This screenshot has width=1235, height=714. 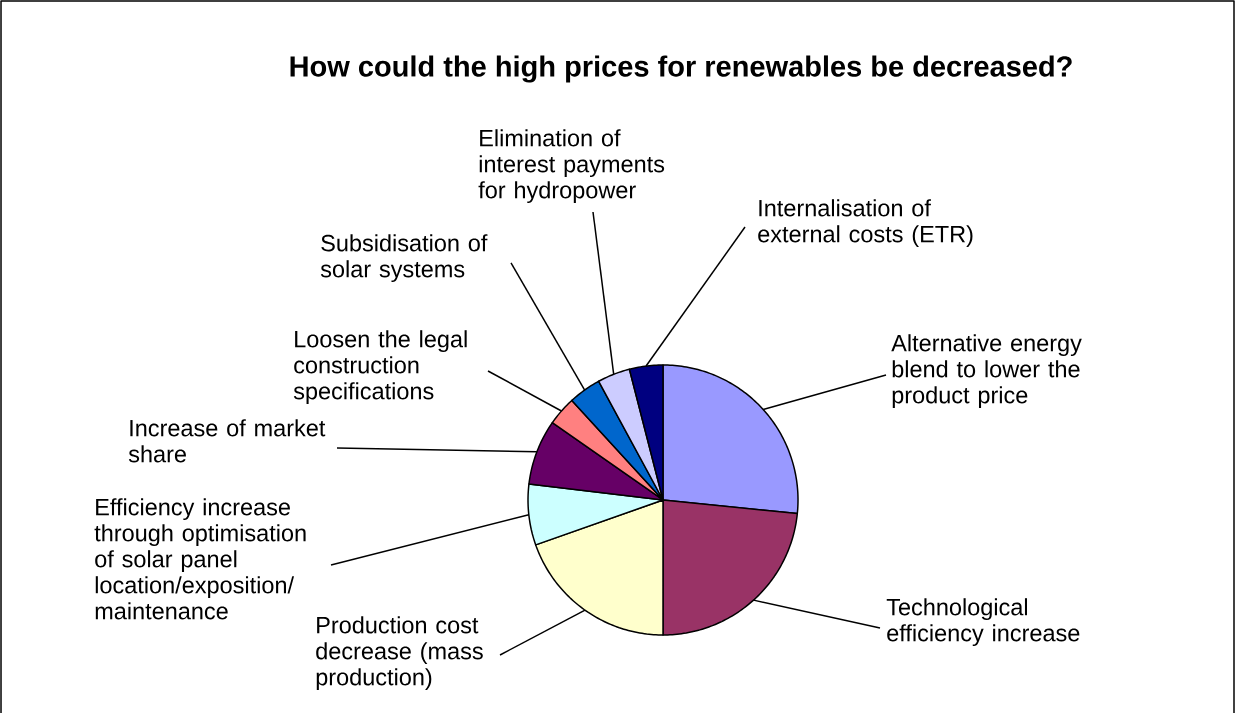 What do you see at coordinates (399, 653) in the screenshot?
I see `slice-label: Production cost decrease (mass production)` at bounding box center [399, 653].